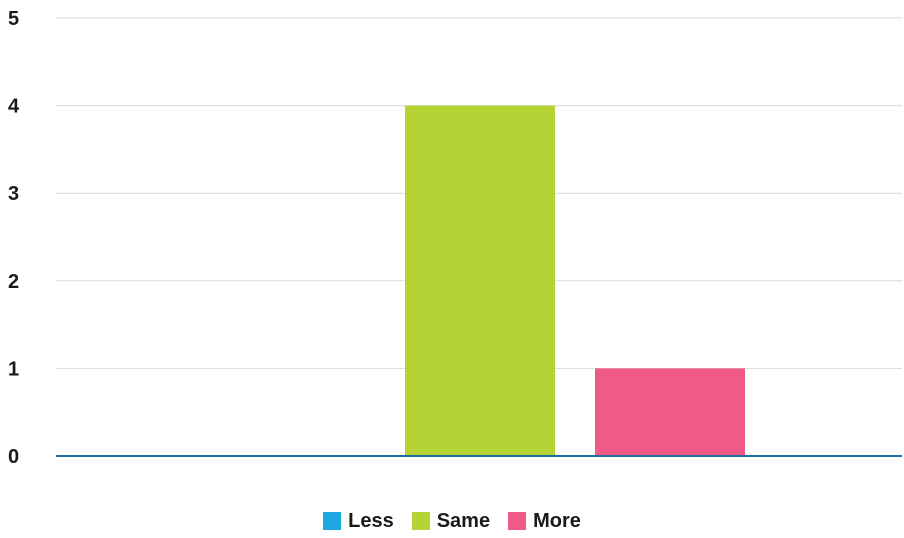  I want to click on y-axis-tick-labels: 0 1 2 3 4 5, so click(14, 238).